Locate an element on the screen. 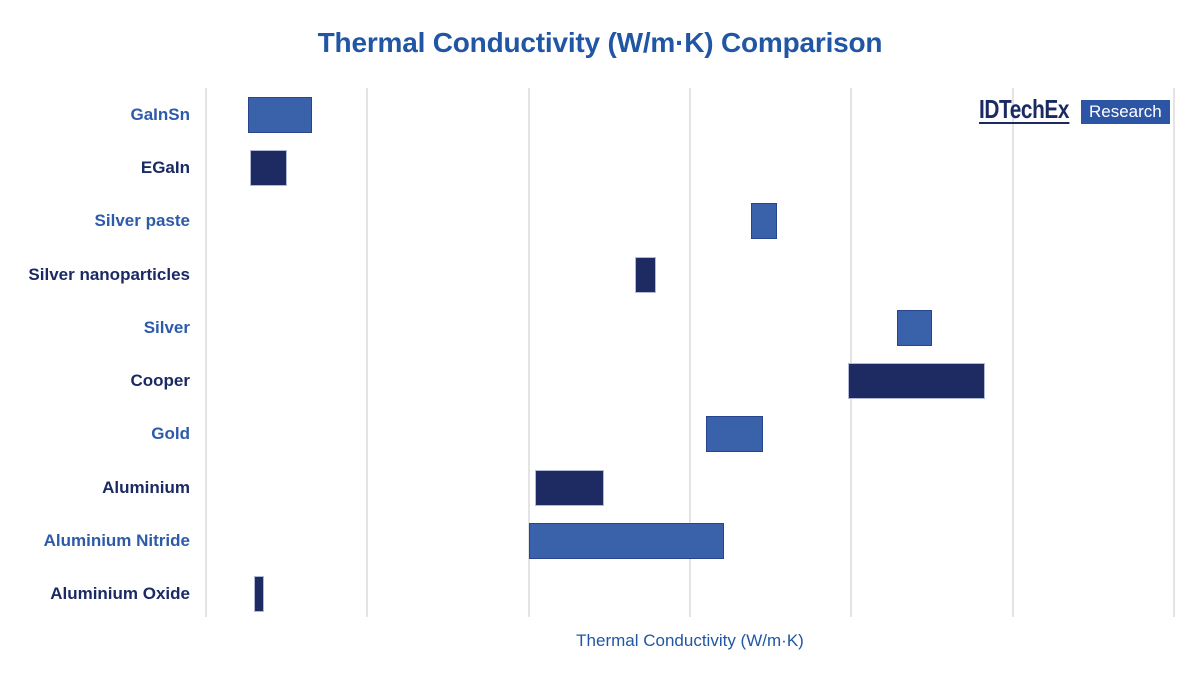  bar-cooper is located at coordinates (917, 381).